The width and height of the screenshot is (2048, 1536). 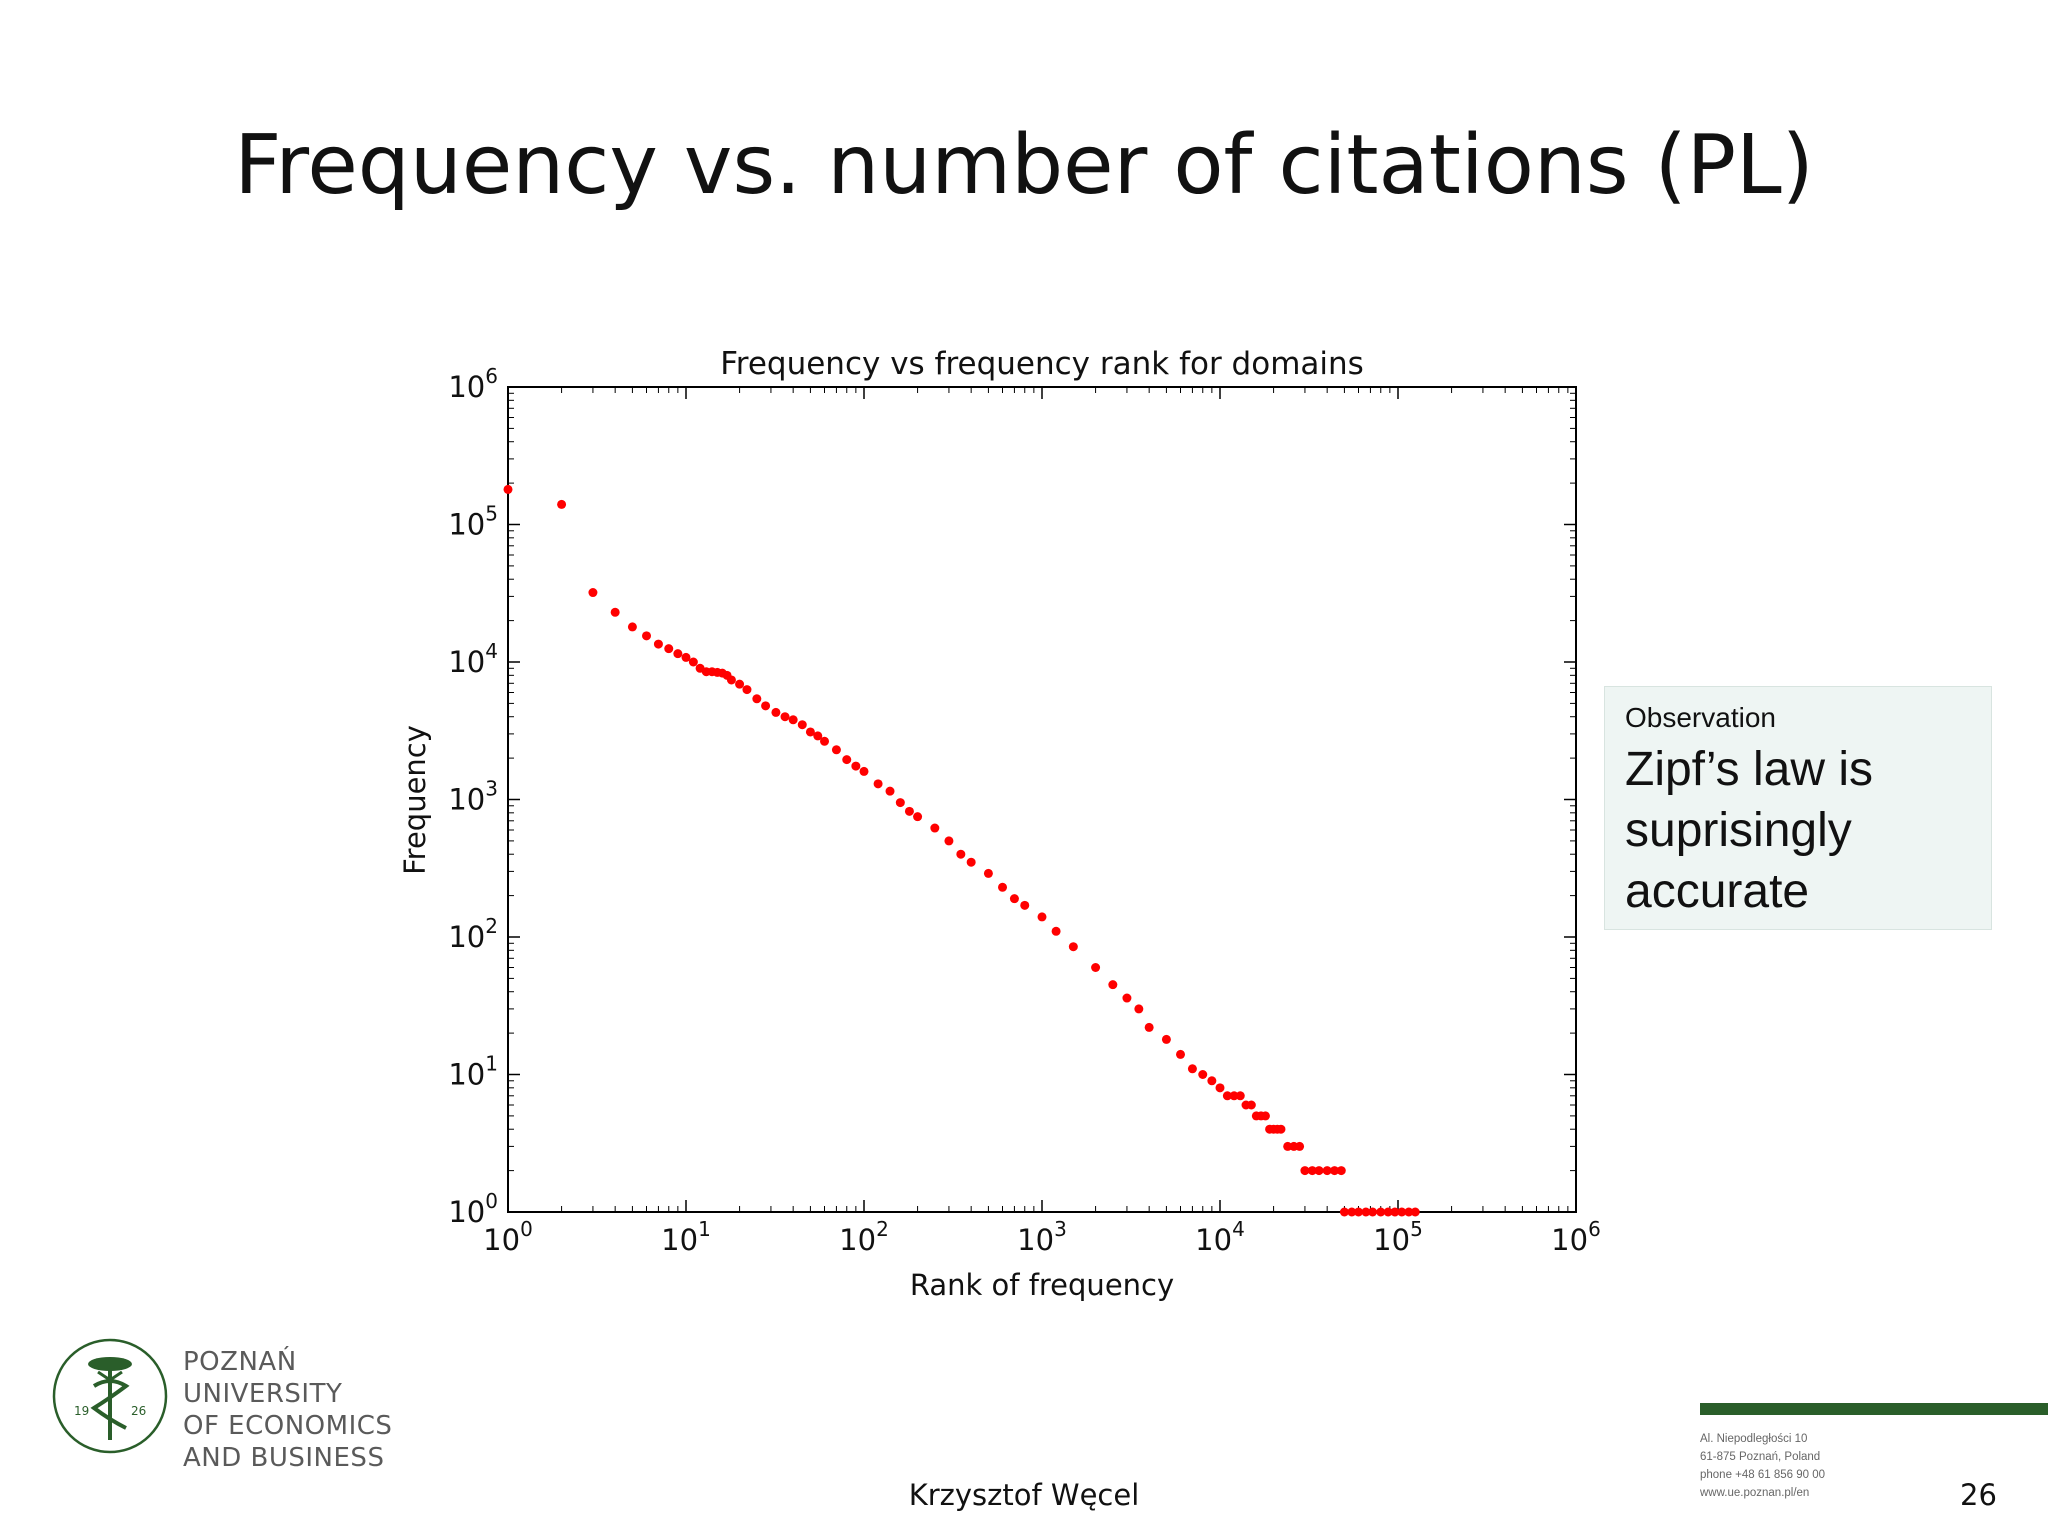 What do you see at coordinates (508, 1237) in the screenshot?
I see `x-tick-label: 10⁰` at bounding box center [508, 1237].